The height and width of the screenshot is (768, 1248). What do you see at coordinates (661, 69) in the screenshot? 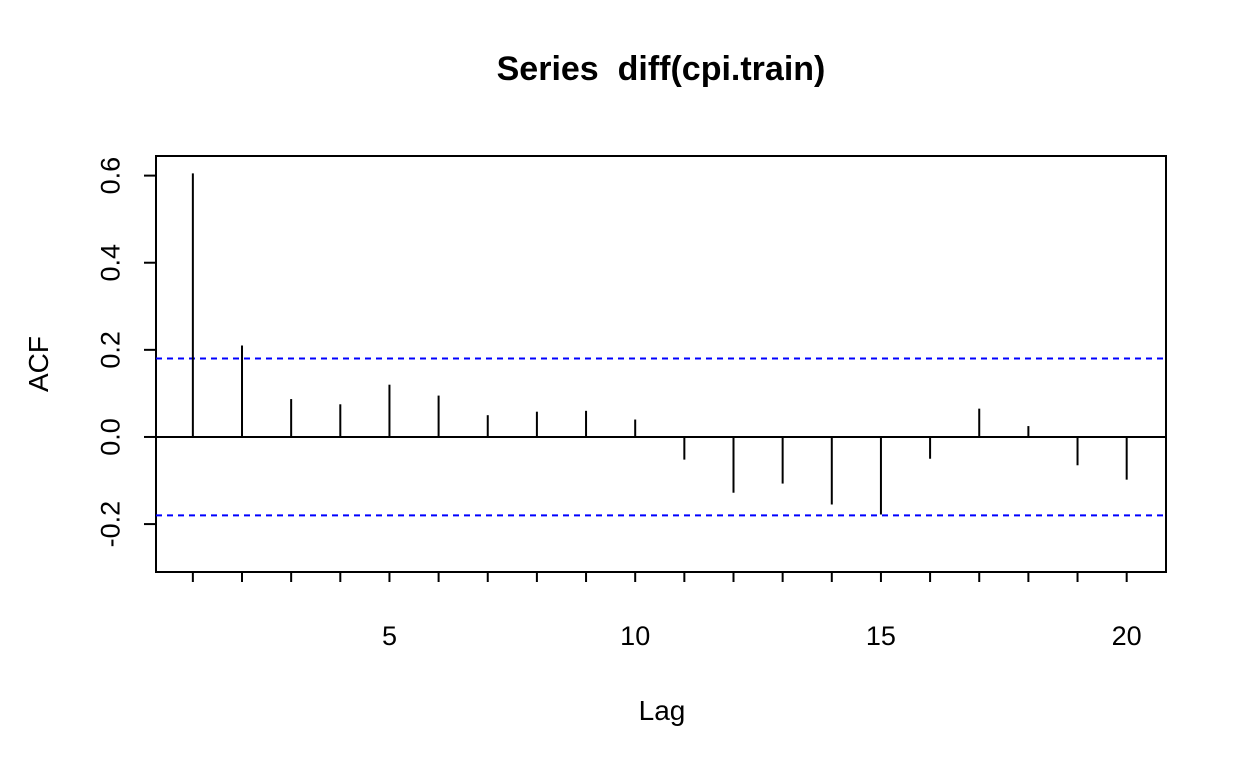
I see `chart-title: Series diff(cpi.train)` at bounding box center [661, 69].